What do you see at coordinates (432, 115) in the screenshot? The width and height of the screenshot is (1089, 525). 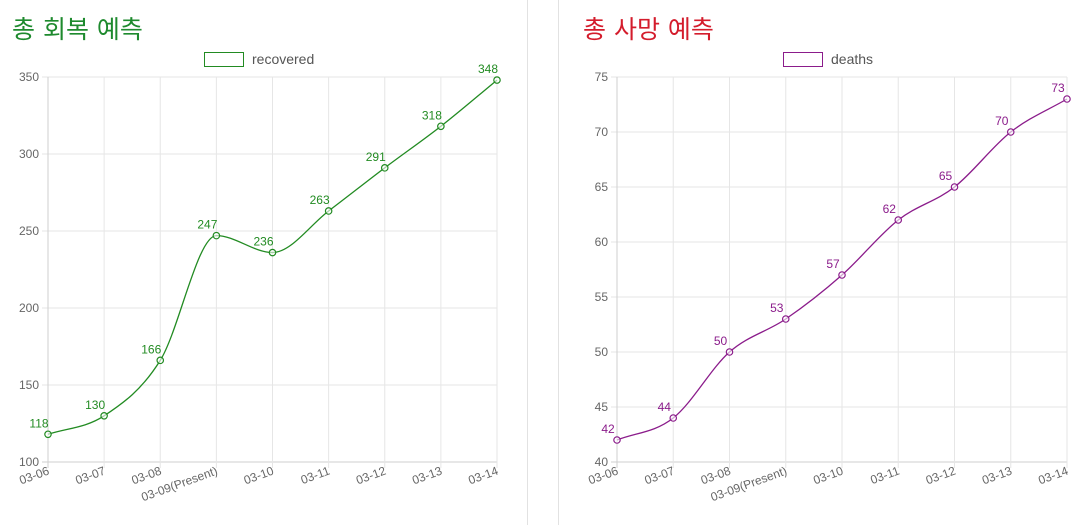 I see `data-label: 318` at bounding box center [432, 115].